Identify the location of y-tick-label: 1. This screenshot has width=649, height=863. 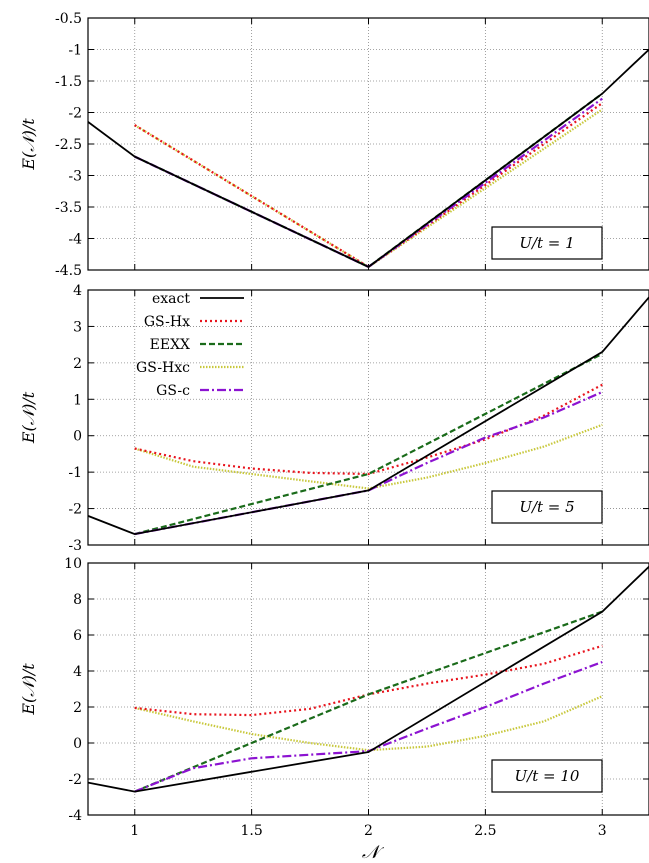
(77, 400).